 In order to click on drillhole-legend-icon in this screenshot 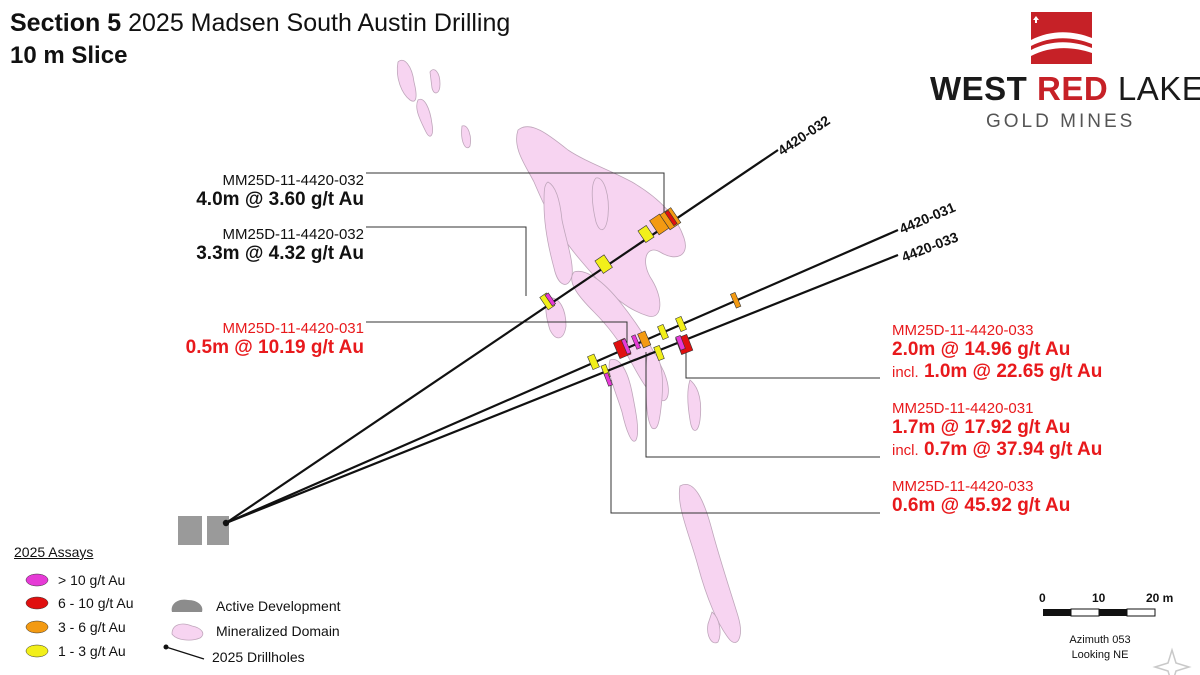, I will do `click(185, 653)`.